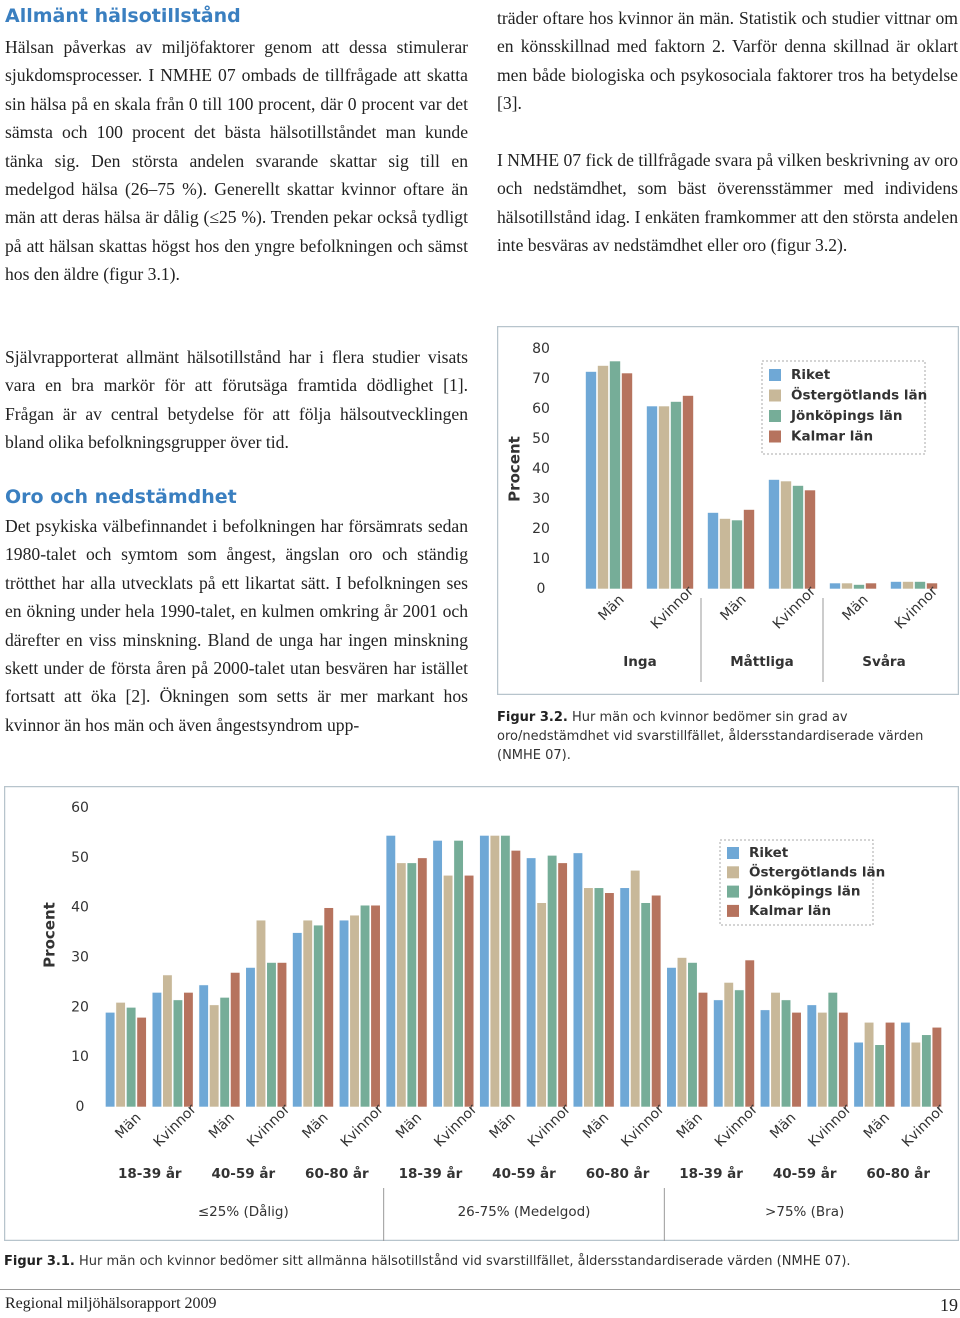 The image size is (960, 1318). I want to click on y-tick-label: 60, so click(80, 808).